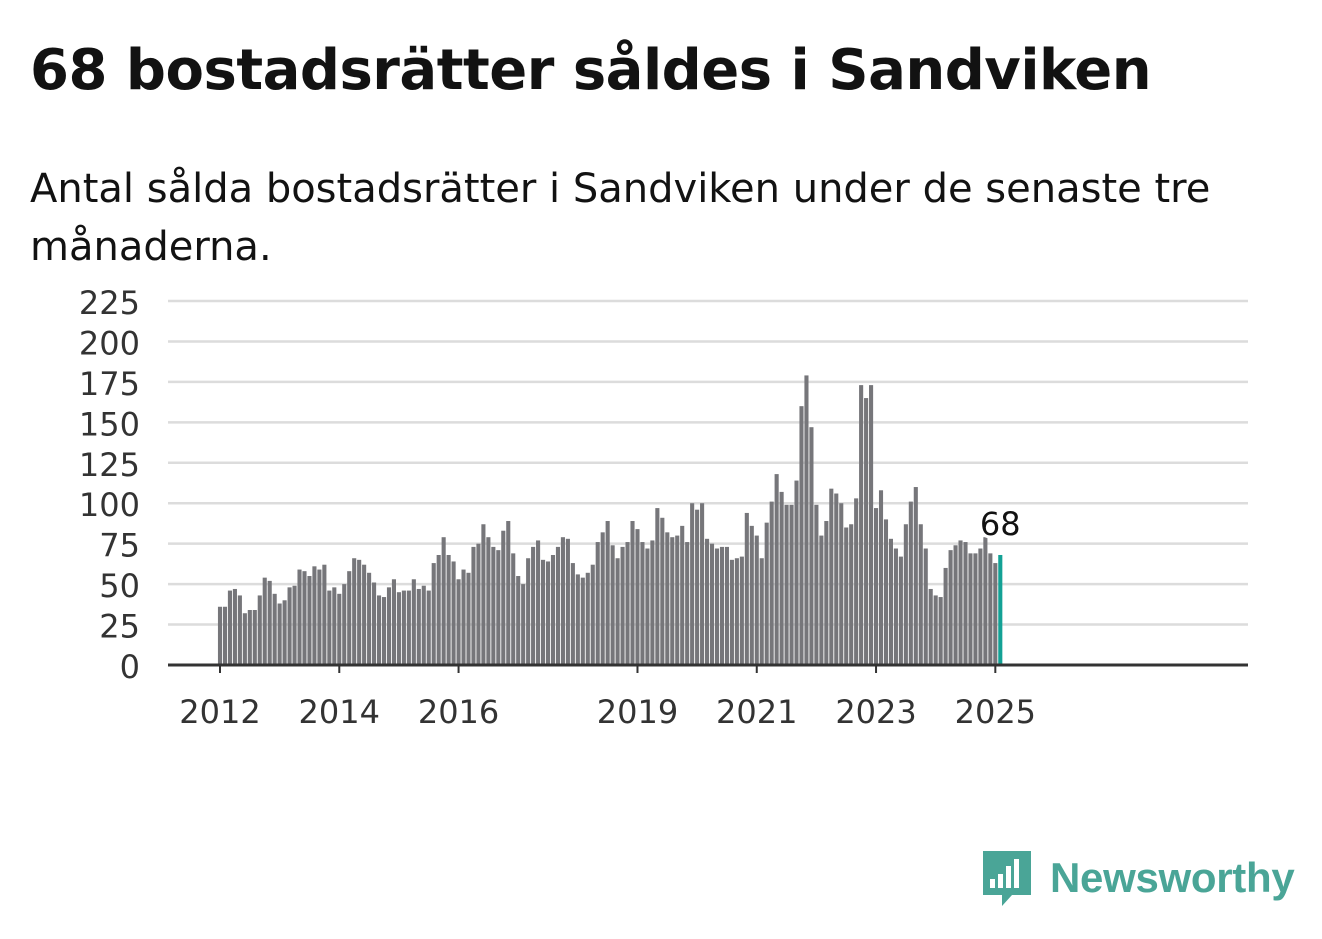 The image size is (1322, 939). Describe the element at coordinates (339, 712) in the screenshot. I see `x-tick-label: 2014` at that location.